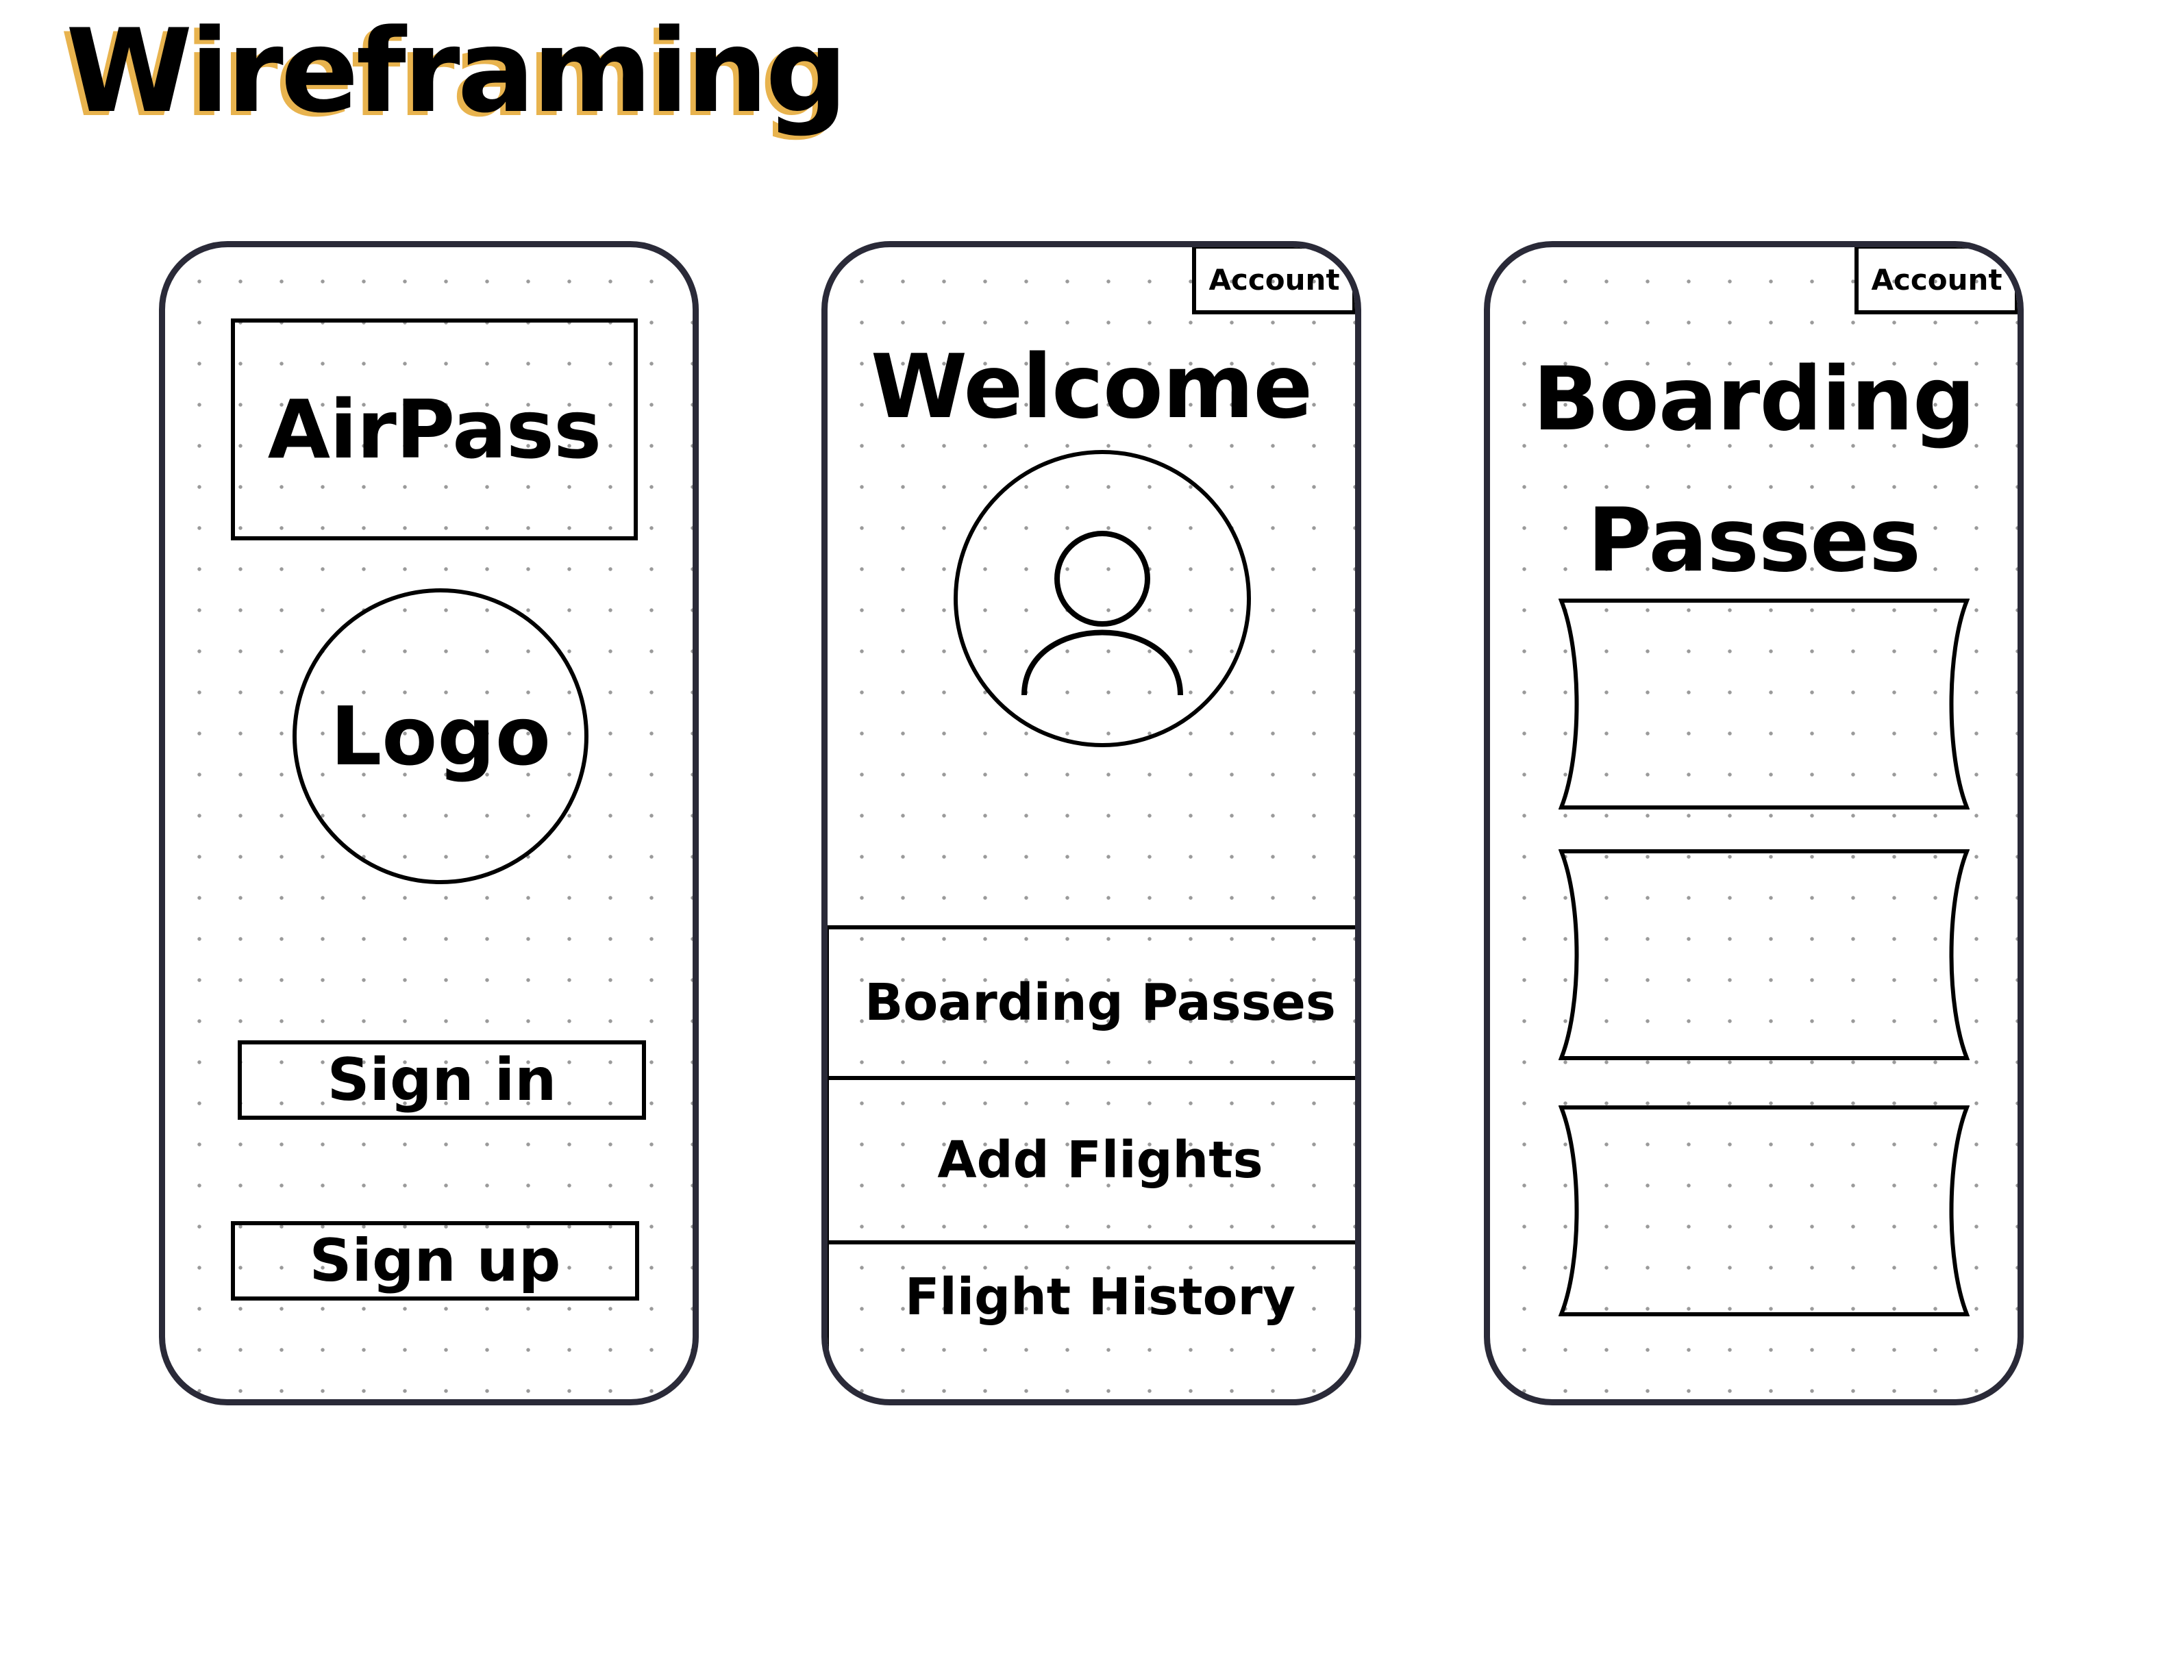 The height and width of the screenshot is (1680, 2184). I want to click on page-title-text: Wireframing, so click(456, 71).